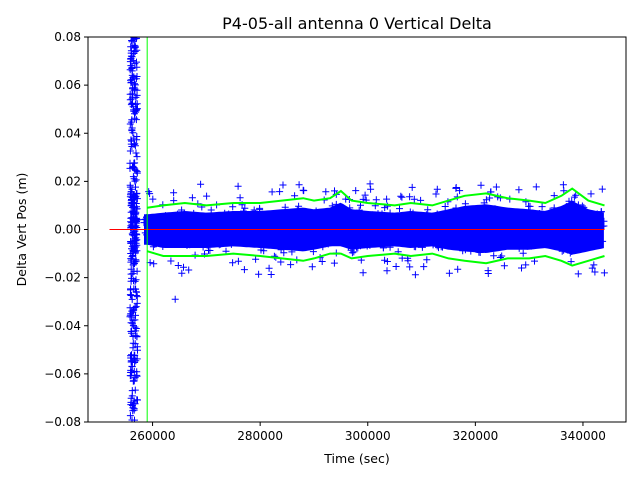  Describe the element at coordinates (475, 436) in the screenshot. I see `x-tick-label: 320000` at that location.